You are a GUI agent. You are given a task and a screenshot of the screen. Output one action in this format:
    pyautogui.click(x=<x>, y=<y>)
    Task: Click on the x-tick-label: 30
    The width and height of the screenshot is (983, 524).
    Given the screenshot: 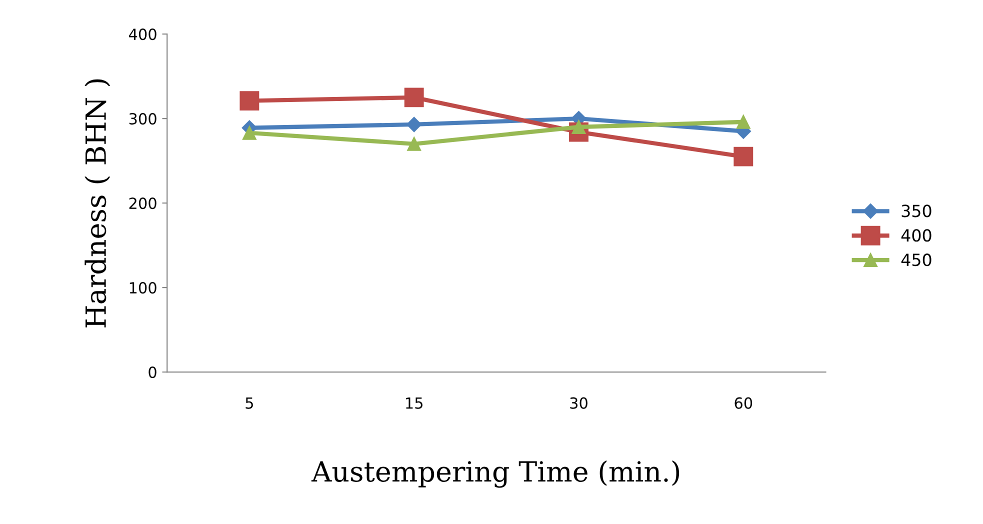 What is the action you would take?
    pyautogui.click(x=579, y=403)
    